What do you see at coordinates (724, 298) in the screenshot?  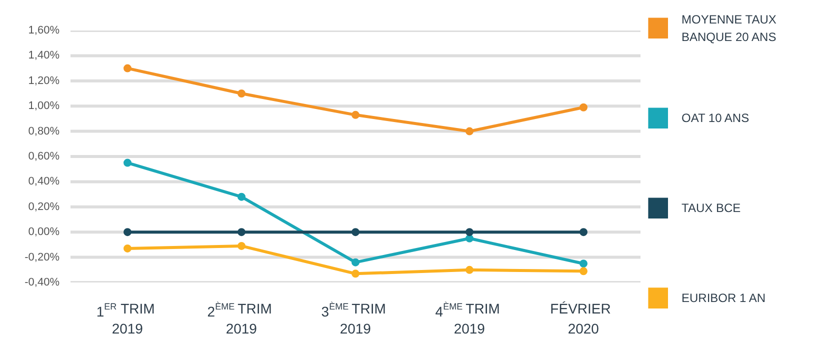 I see `legend-label: EURIBOR 1 AN` at bounding box center [724, 298].